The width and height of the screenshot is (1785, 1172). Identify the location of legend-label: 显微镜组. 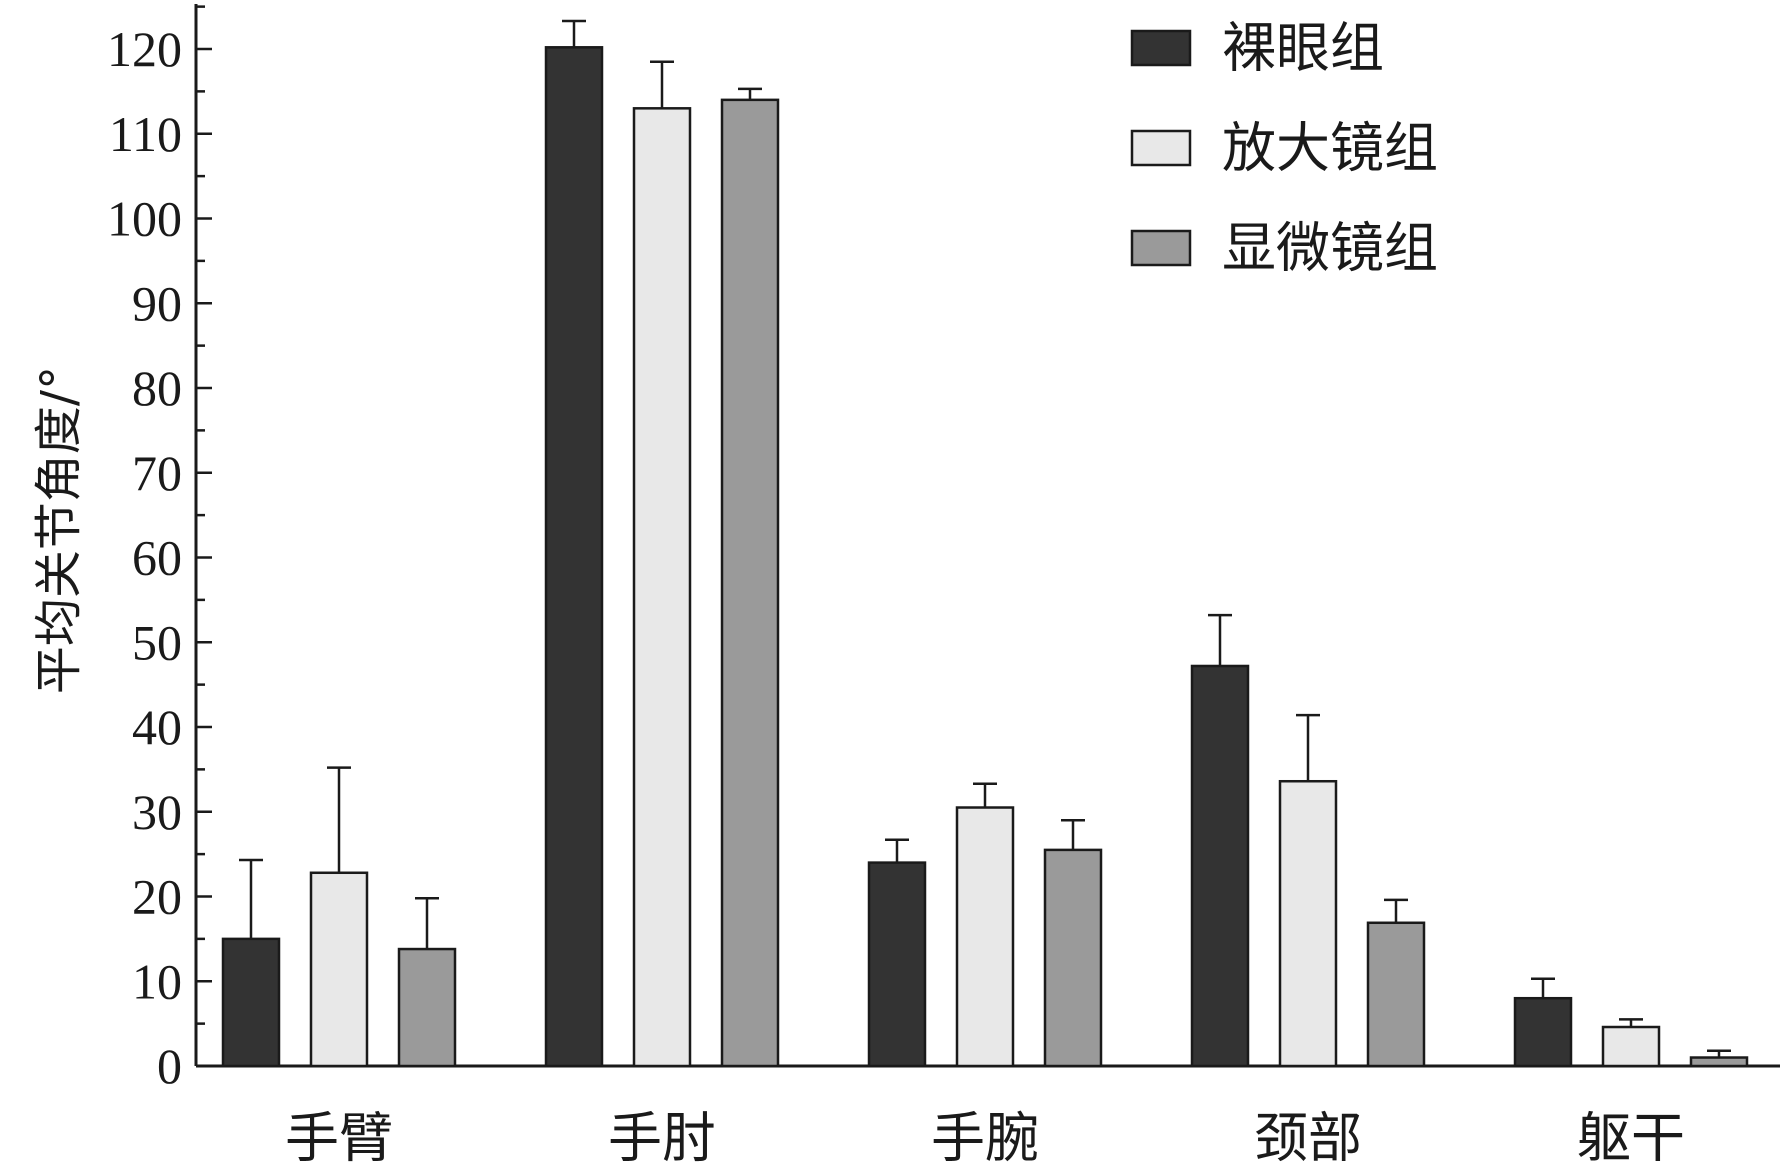
(1330, 248).